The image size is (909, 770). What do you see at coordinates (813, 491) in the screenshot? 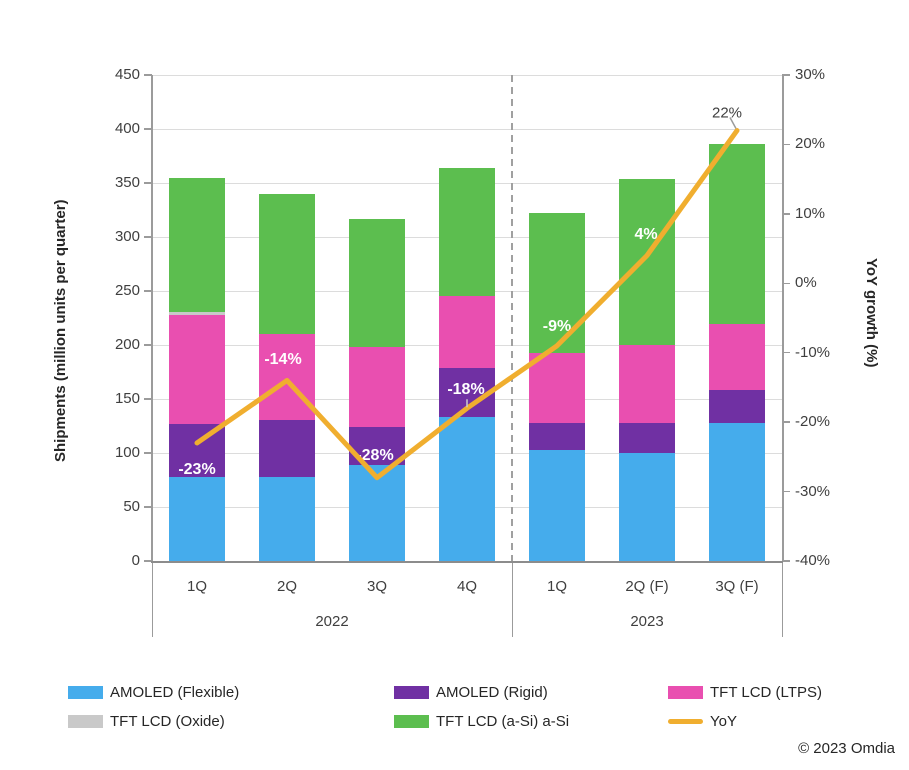
I see `right-axis-tick-label: -30%` at bounding box center [813, 491].